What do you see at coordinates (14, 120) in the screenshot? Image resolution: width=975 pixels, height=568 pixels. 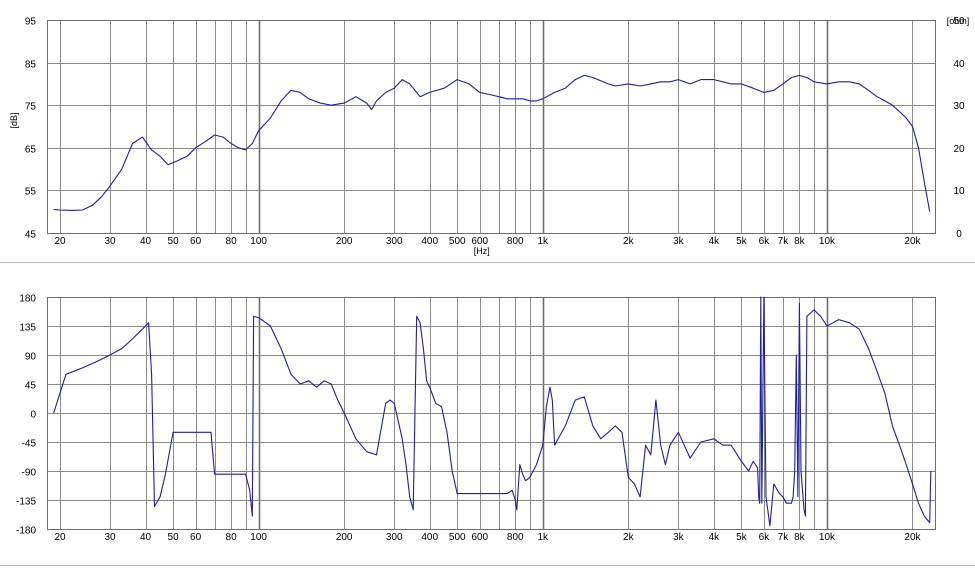 I see `y-axis-label: [dB]` at bounding box center [14, 120].